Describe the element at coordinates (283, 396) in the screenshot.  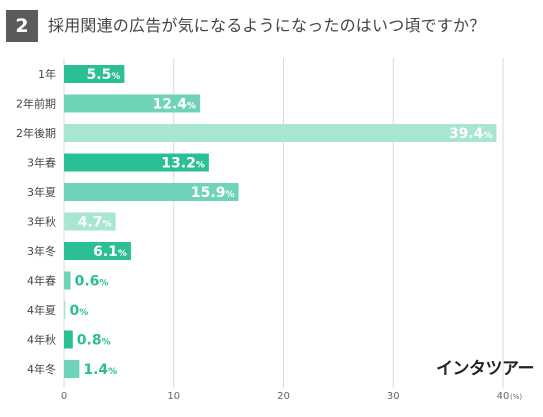
I see `x-tick-label-20: 20` at that location.